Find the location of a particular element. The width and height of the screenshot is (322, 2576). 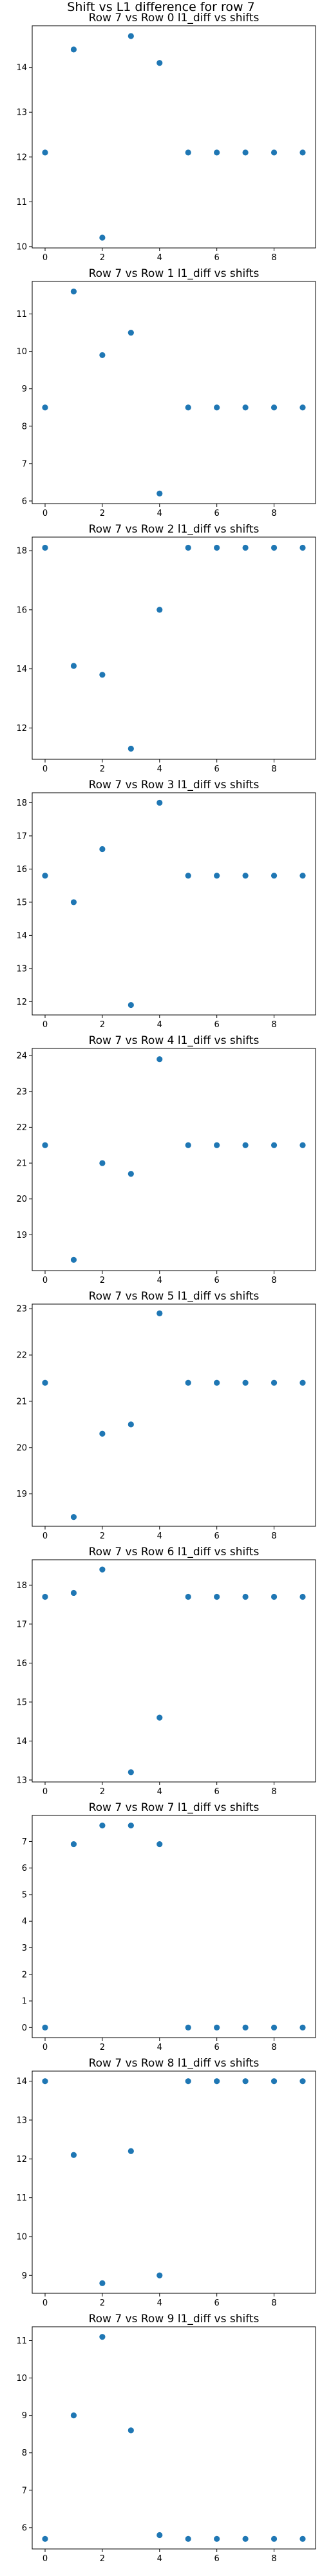

subplot-title: Row 7 vs Row 8 l1_diff vs shifts is located at coordinates (175, 2063).